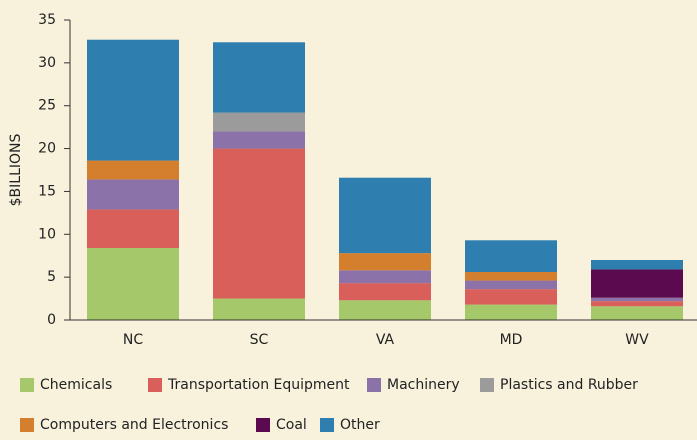 Image resolution: width=697 pixels, height=440 pixels. Describe the element at coordinates (47, 234) in the screenshot. I see `y-tick-label: 10` at that location.